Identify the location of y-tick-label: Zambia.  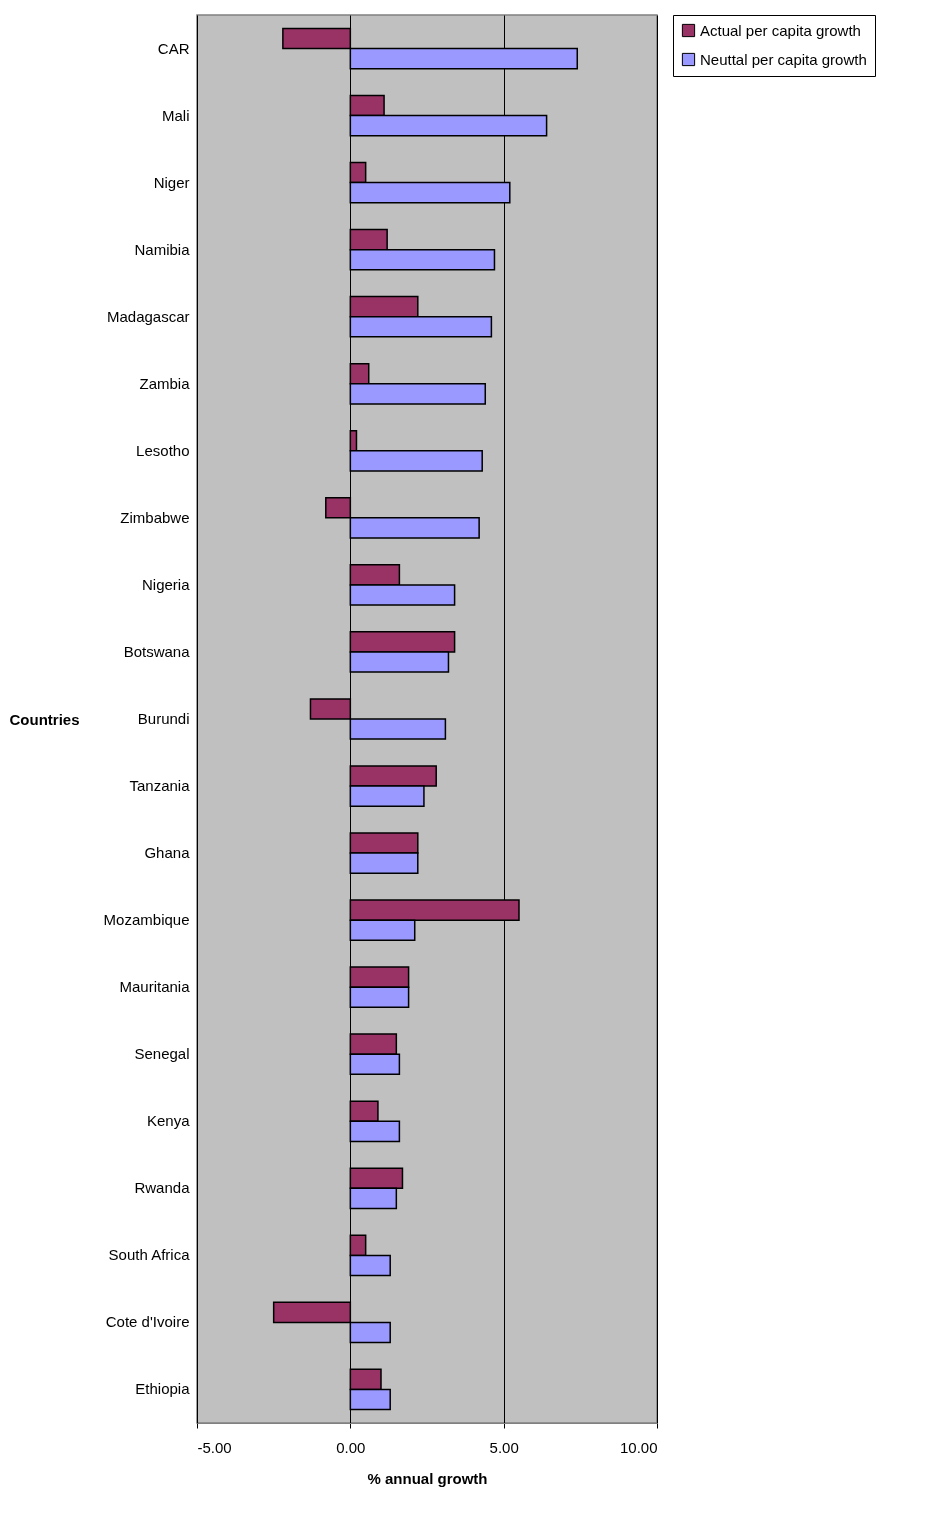
(165, 383).